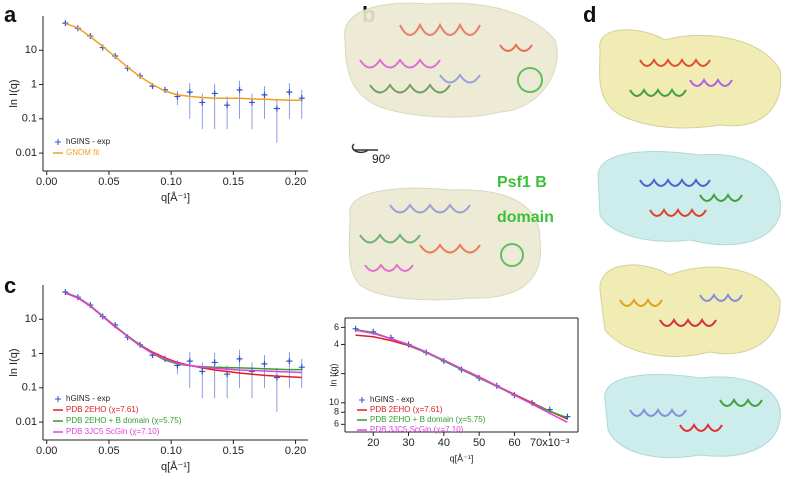 Image resolution: width=787 pixels, height=481 pixels. I want to click on y-tick-label: 4, so click(336, 344).